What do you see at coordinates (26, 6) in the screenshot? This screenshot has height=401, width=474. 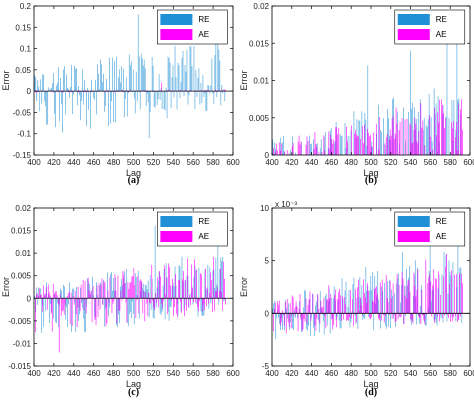 I see `y-tick-label: 0.2` at bounding box center [26, 6].